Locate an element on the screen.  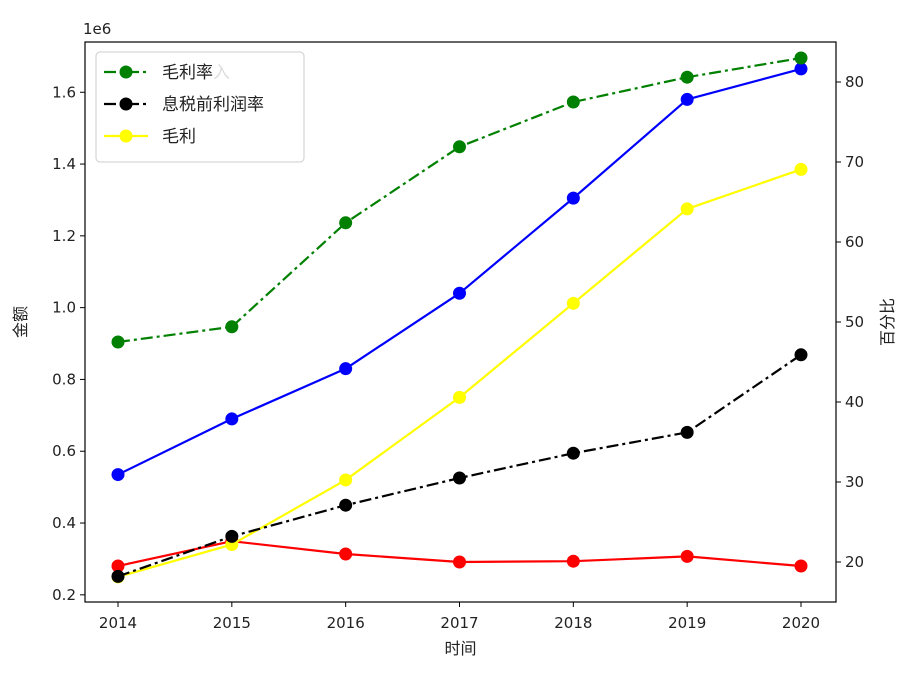
x-tick-label: 2020 is located at coordinates (801, 623).